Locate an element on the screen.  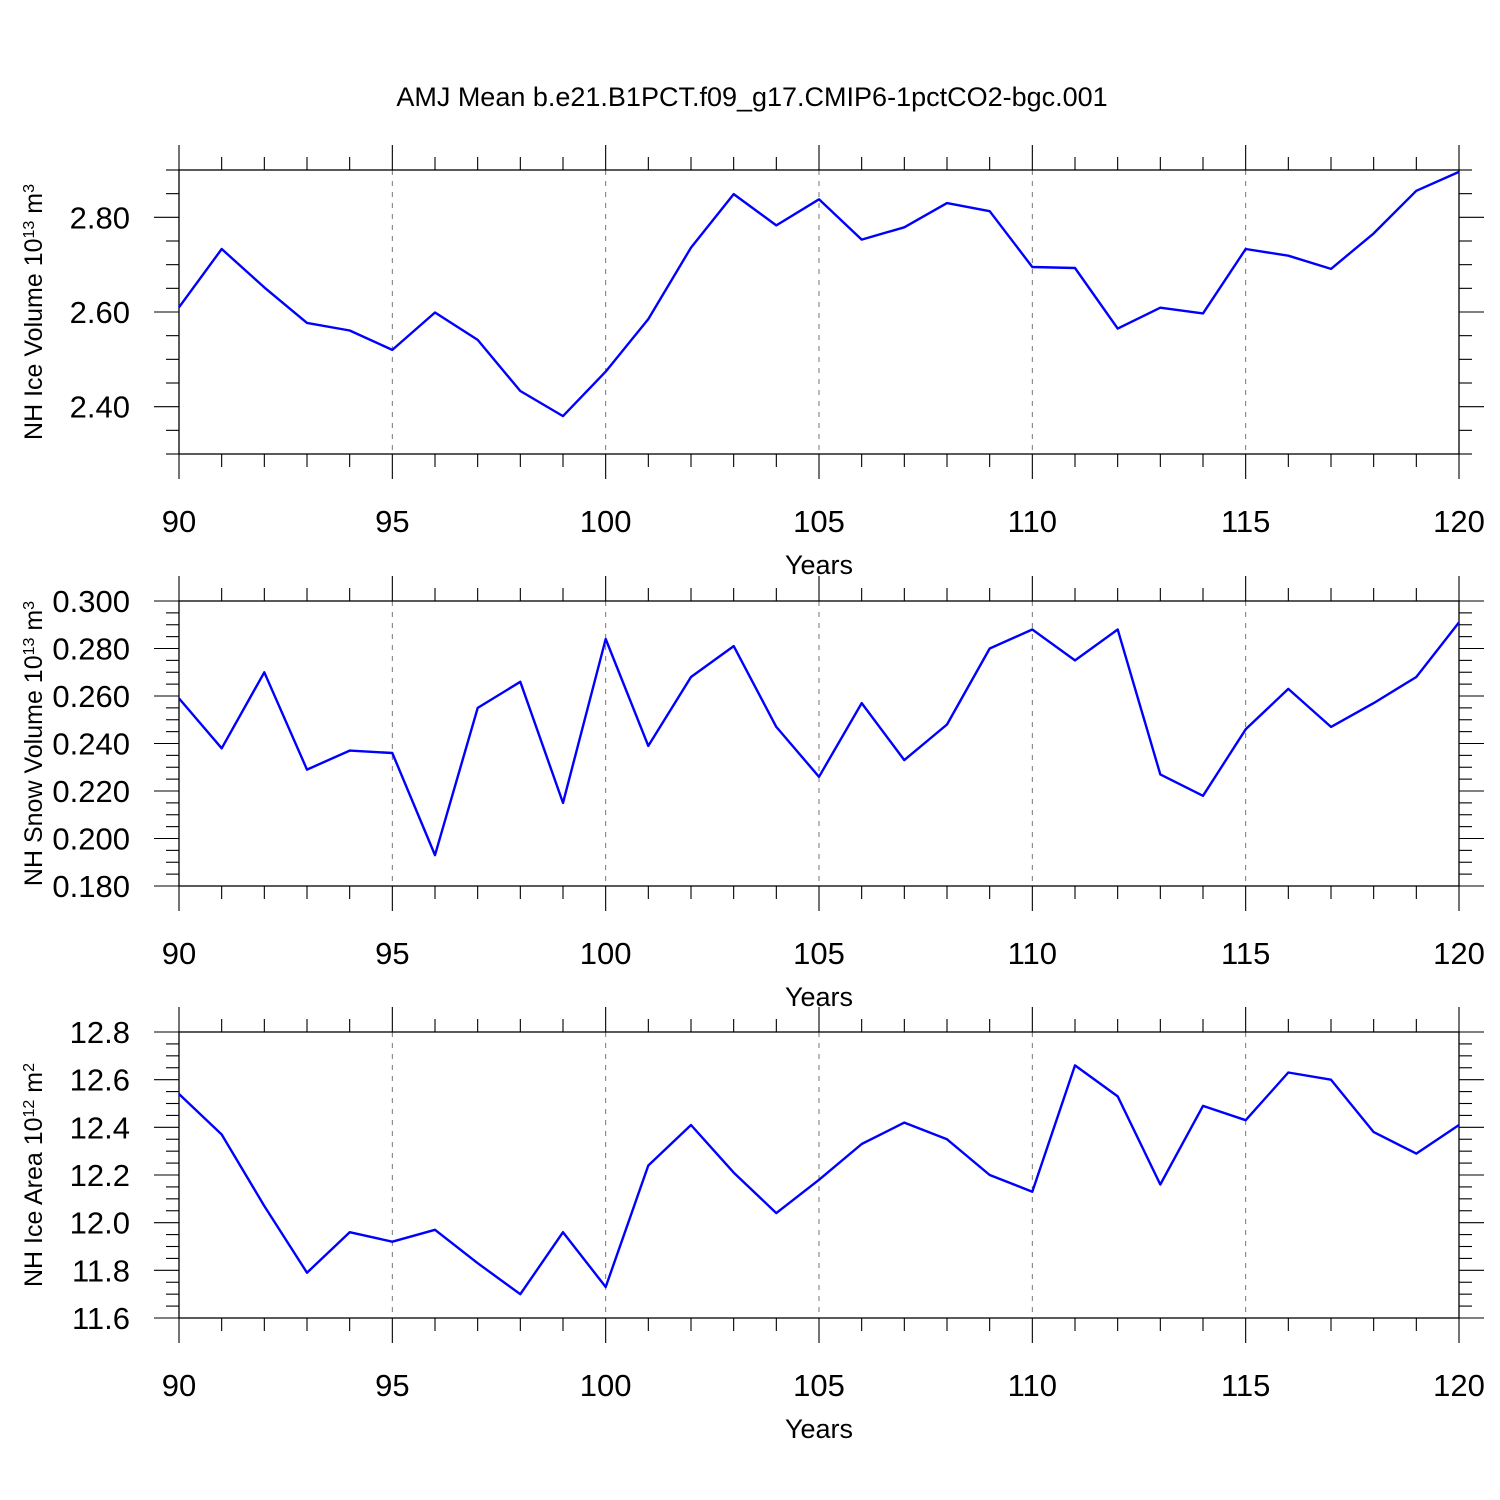
y-tick-label: 0.300 is located at coordinates (91, 601).